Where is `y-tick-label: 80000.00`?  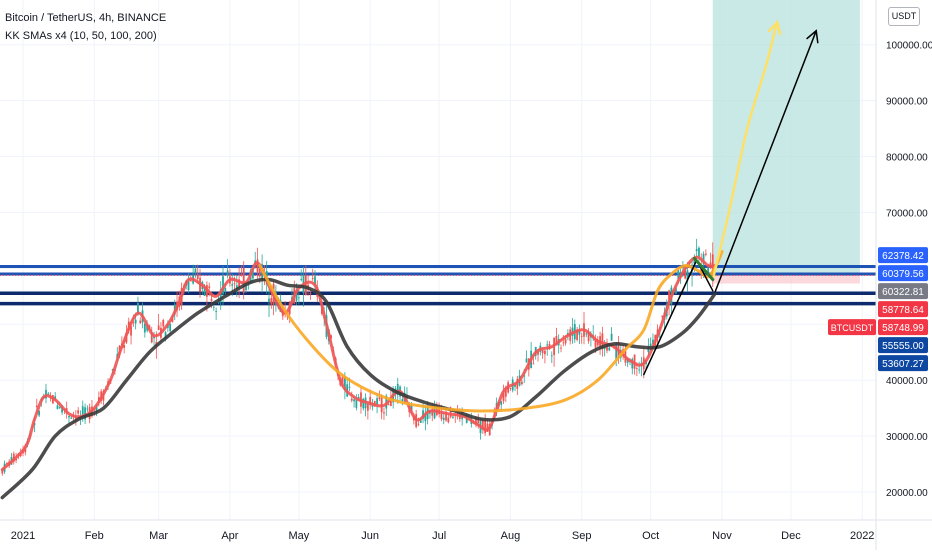
y-tick-label: 80000.00 is located at coordinates (907, 158).